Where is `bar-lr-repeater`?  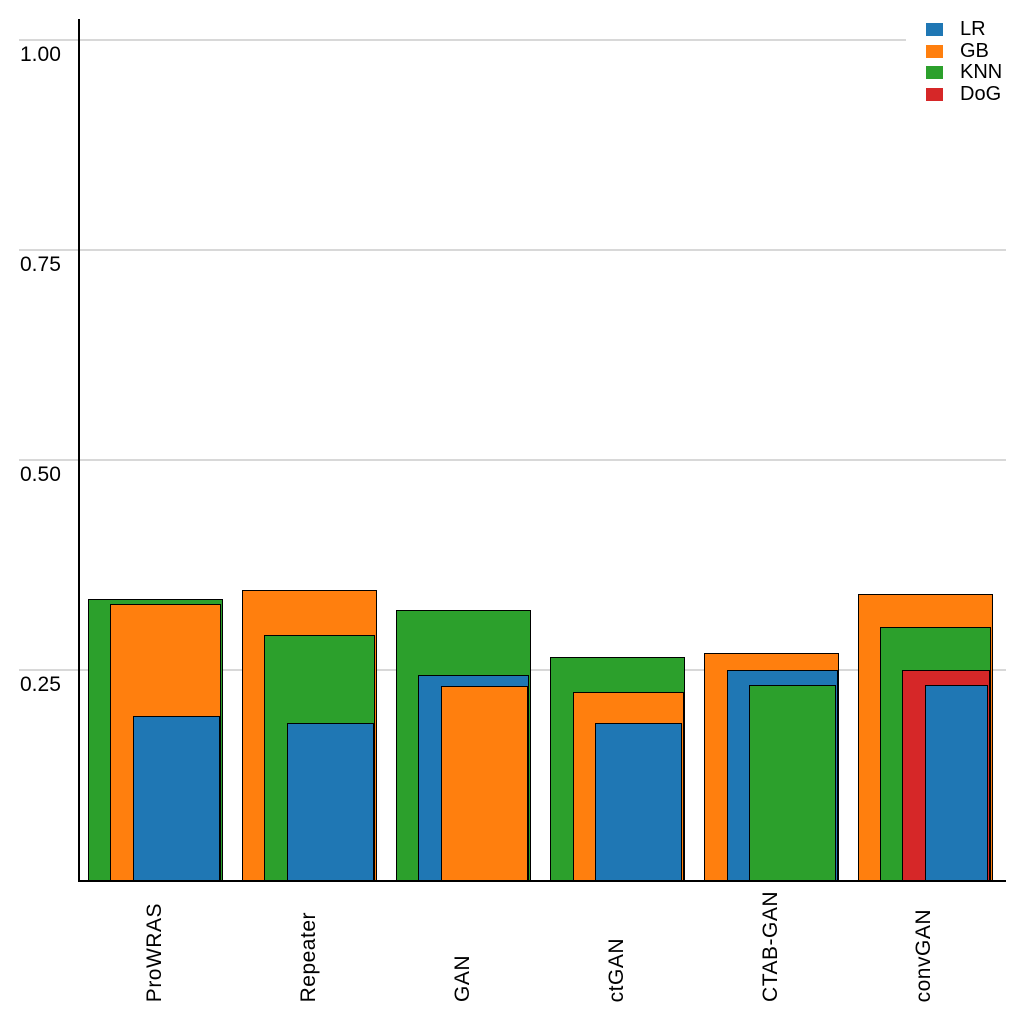 bar-lr-repeater is located at coordinates (330, 802).